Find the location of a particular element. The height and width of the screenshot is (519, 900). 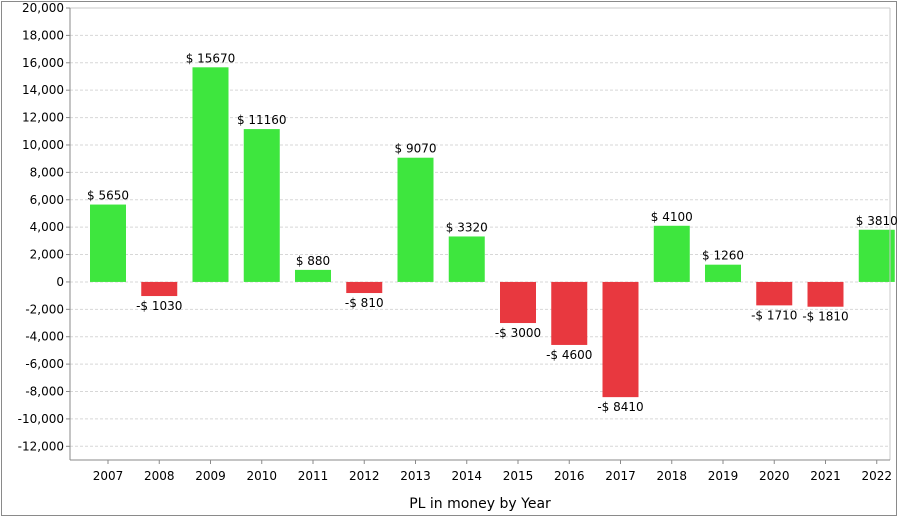

y-tick-label: -6,000 is located at coordinates (44, 364).